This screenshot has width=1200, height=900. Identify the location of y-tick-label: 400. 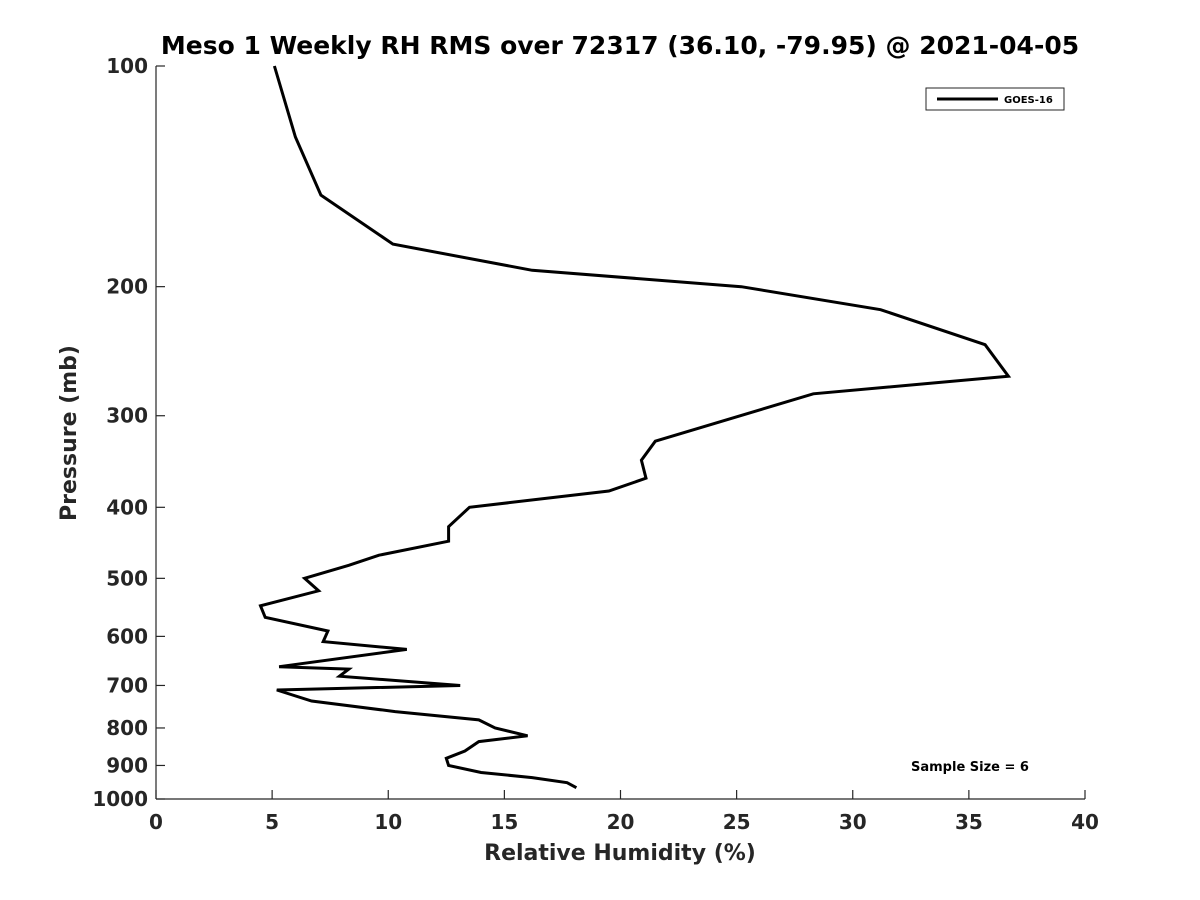
(127, 507).